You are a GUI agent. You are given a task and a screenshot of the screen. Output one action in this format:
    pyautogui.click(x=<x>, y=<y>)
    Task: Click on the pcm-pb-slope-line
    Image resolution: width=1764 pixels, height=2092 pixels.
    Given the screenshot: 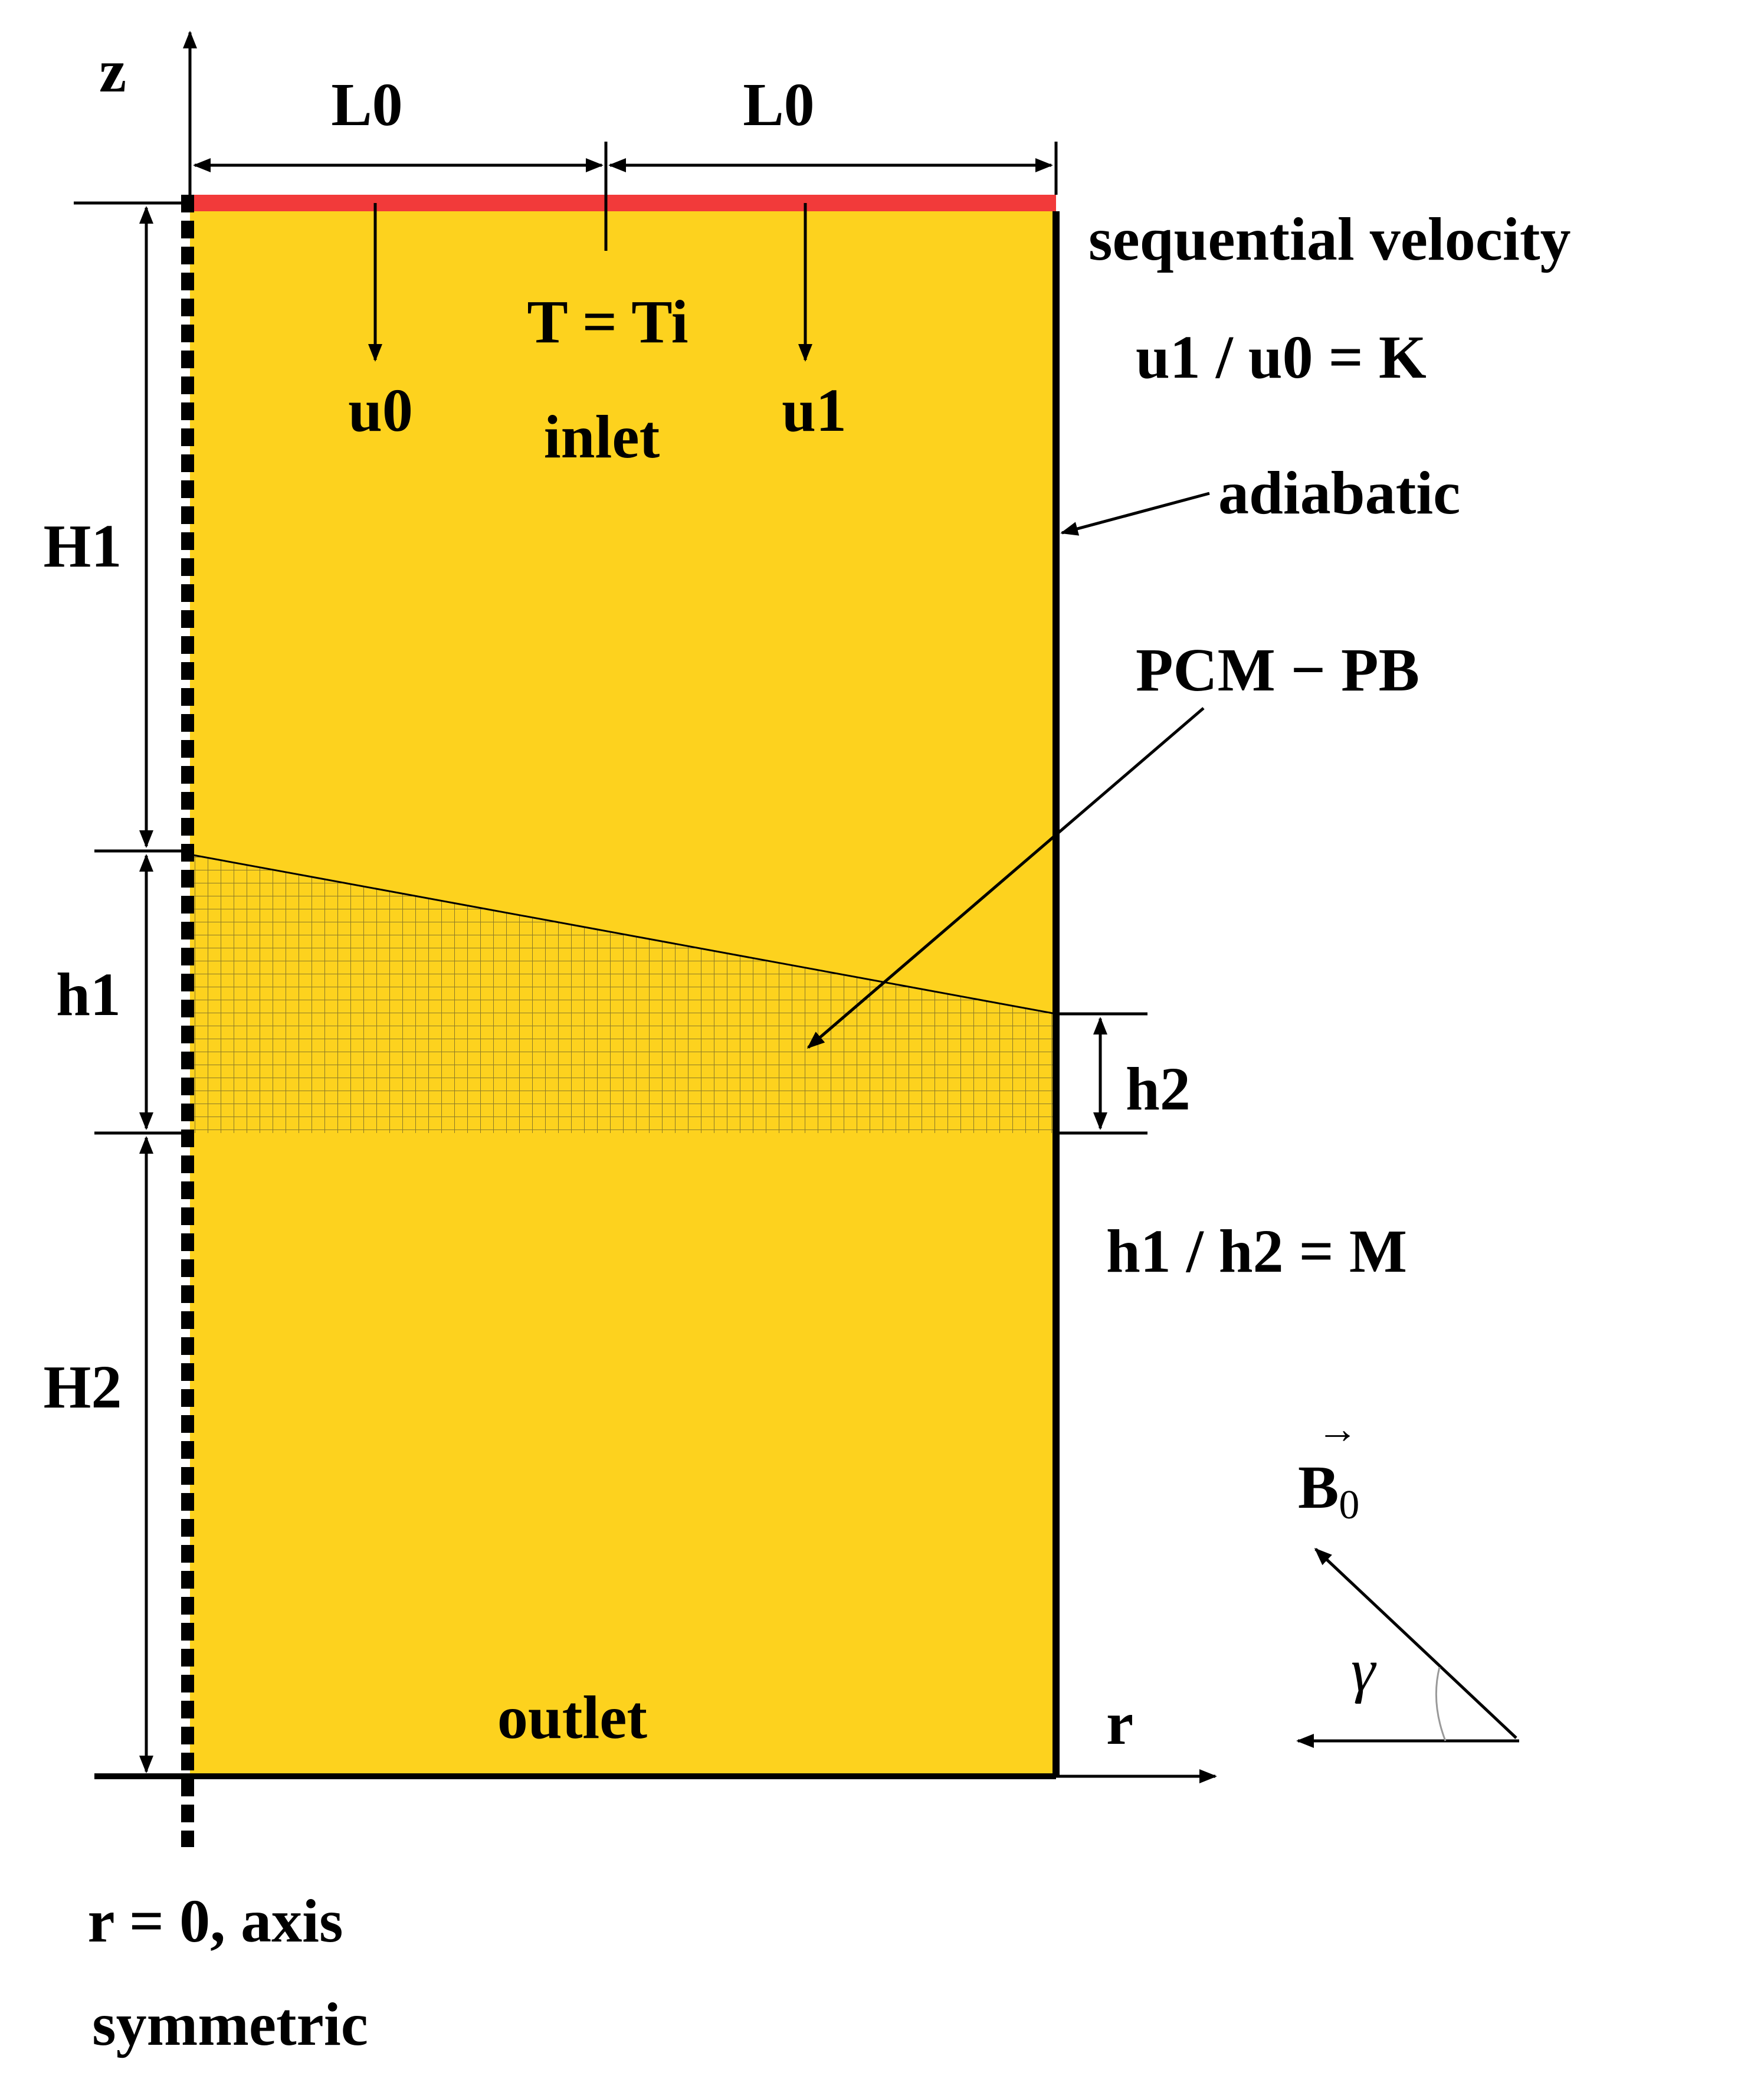 What is the action you would take?
    pyautogui.click(x=623, y=934)
    